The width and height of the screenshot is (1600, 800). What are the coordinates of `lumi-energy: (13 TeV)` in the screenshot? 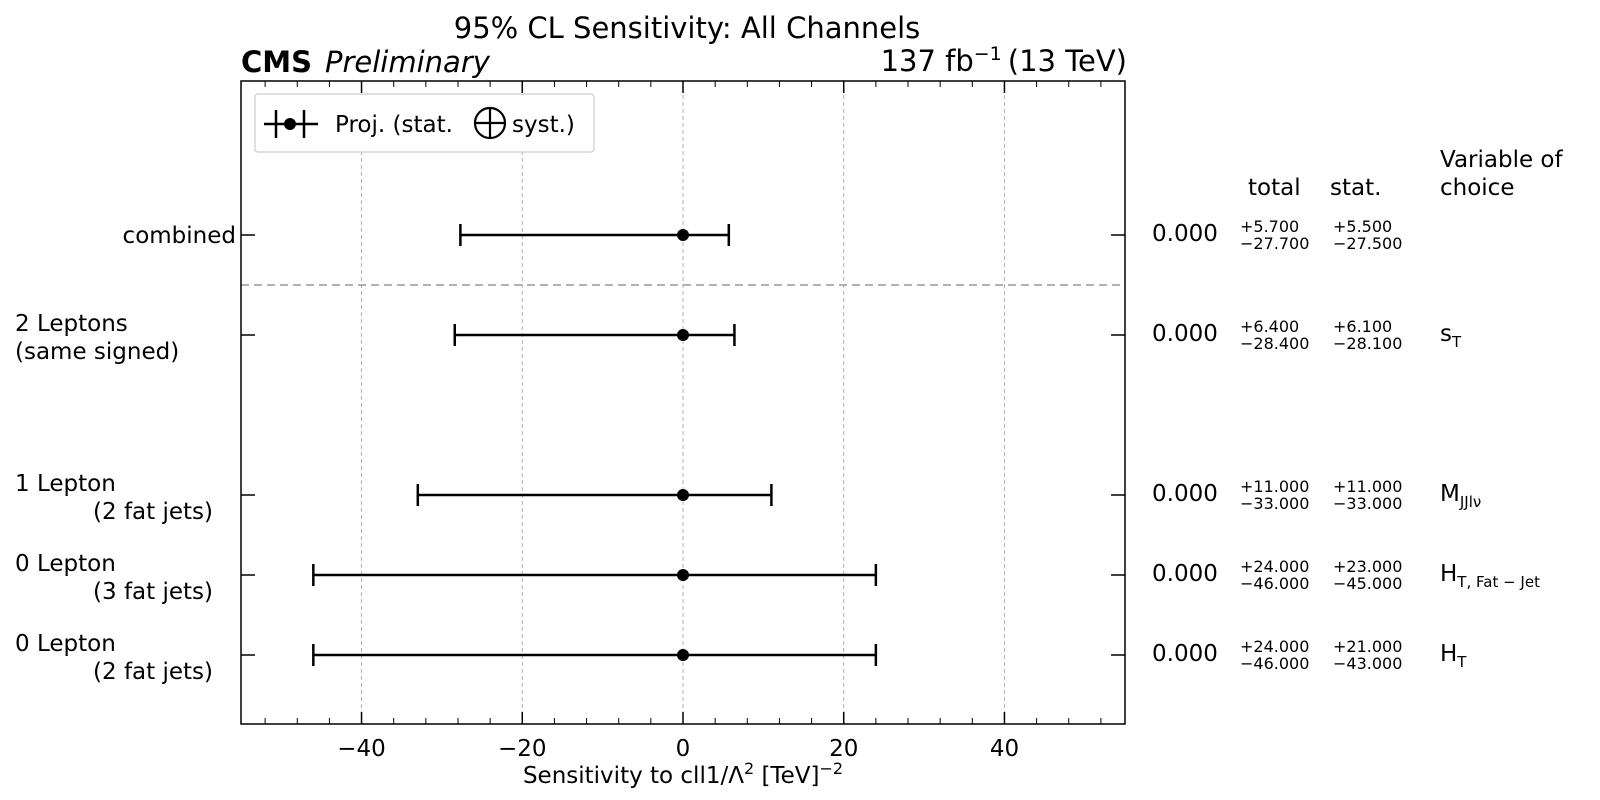 It's located at (1067, 61).